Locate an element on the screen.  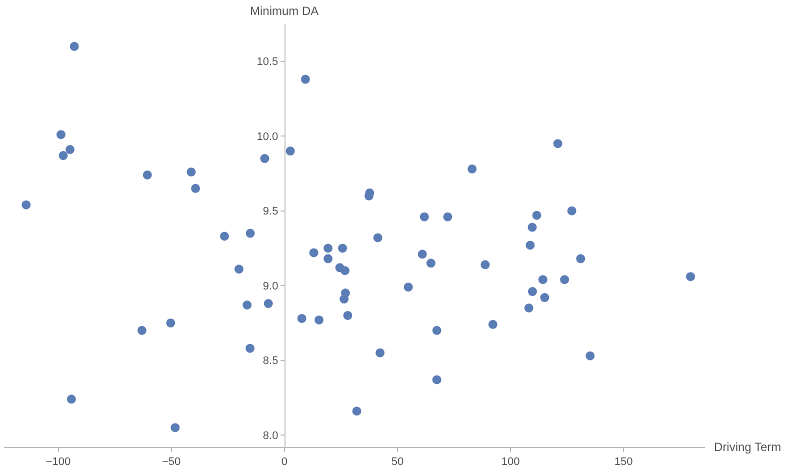
y-axis-title: Minimum DA is located at coordinates (284, 11).